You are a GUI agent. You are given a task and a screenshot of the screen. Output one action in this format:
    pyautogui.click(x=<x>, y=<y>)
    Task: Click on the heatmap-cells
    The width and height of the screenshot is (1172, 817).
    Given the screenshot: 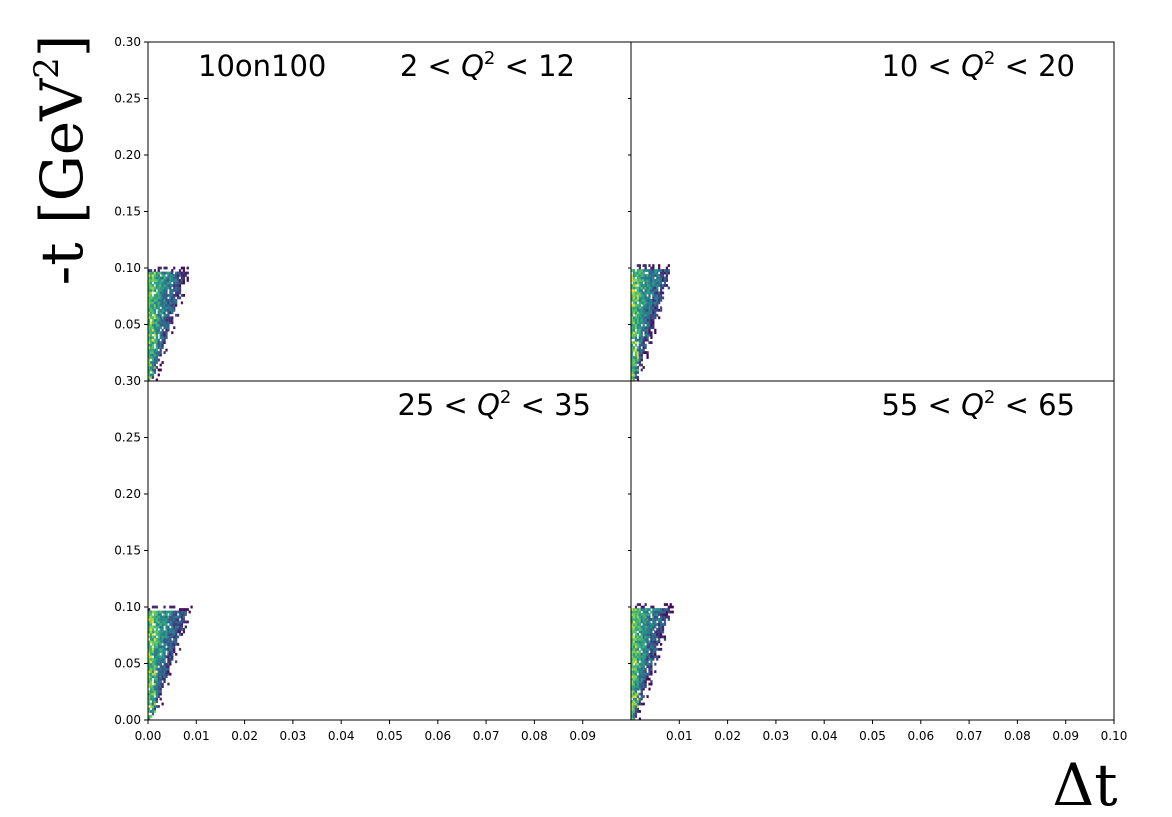 What is the action you would take?
    pyautogui.click(x=652, y=662)
    